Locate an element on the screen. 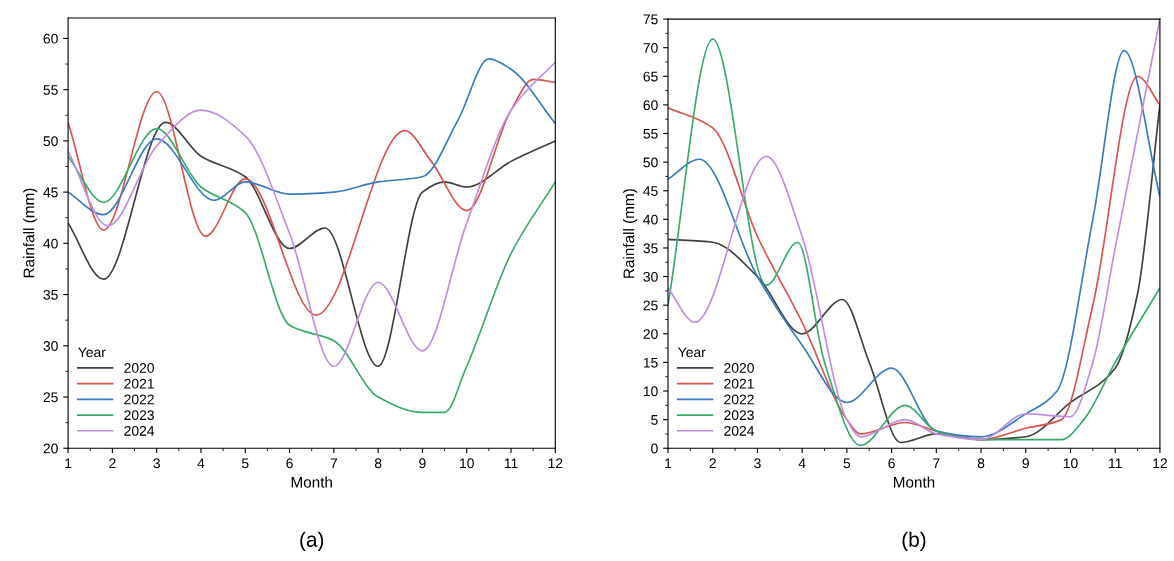  y-tick-label: 65 is located at coordinates (650, 76).